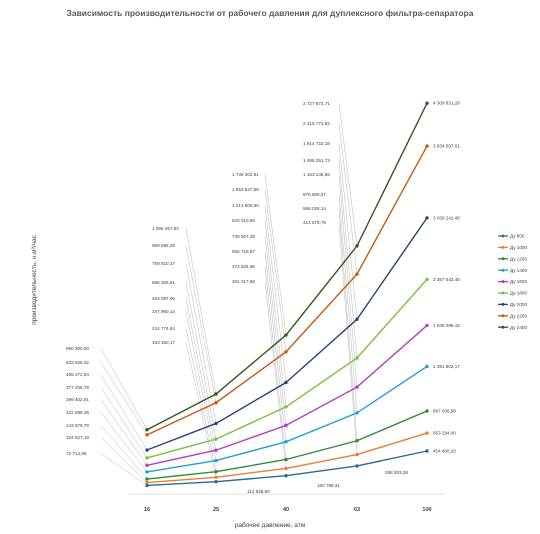 The height and width of the screenshot is (534, 540). Describe the element at coordinates (243, 236) in the screenshot. I see `data-label: 738 507,38` at that location.